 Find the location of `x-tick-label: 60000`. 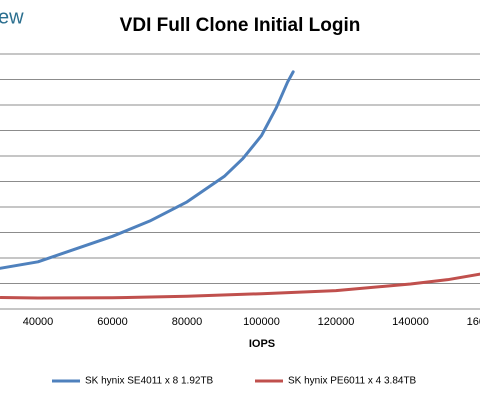

x-tick-label: 60000 is located at coordinates (112, 322).